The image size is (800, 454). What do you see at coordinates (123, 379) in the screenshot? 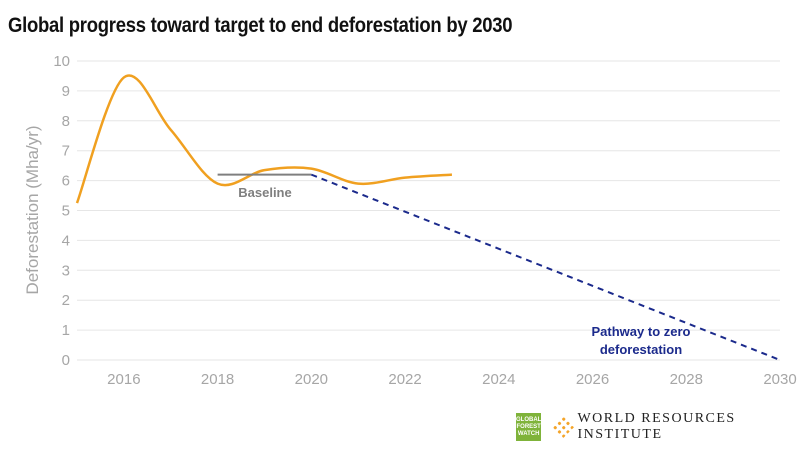
I see `x-tick-label: 2016` at bounding box center [123, 379].